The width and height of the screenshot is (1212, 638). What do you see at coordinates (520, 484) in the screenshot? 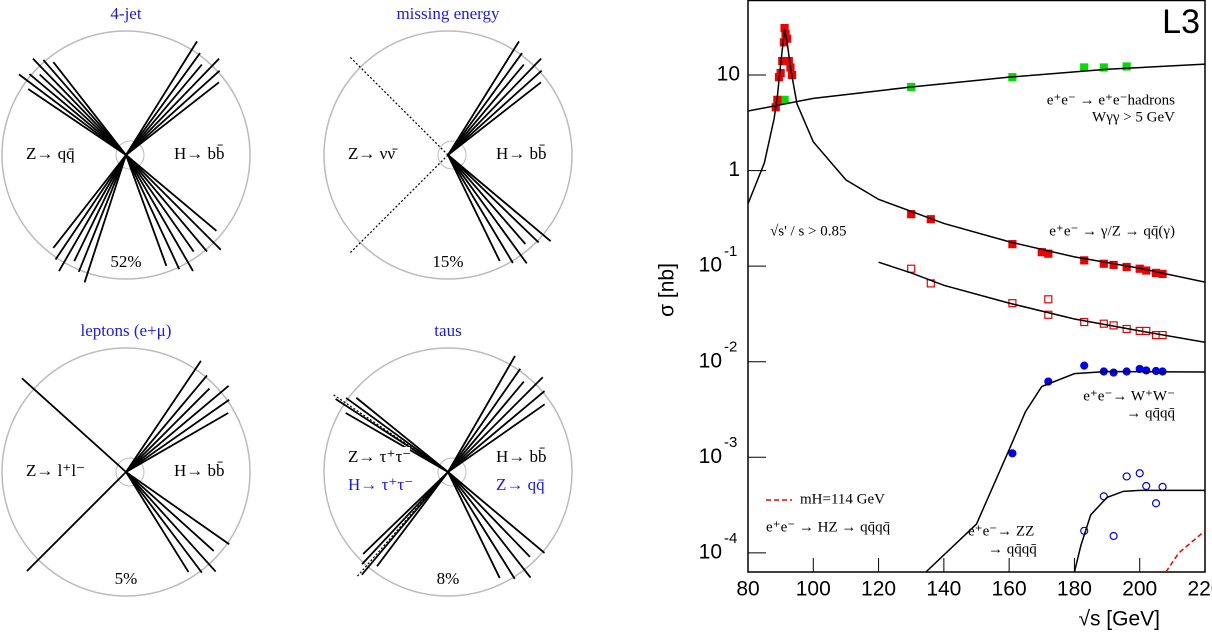
I see `right-label: Z→ qq̄` at bounding box center [520, 484].